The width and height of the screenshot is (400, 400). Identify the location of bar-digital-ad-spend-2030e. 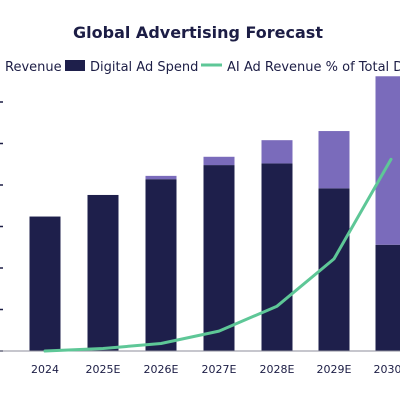
(387, 297).